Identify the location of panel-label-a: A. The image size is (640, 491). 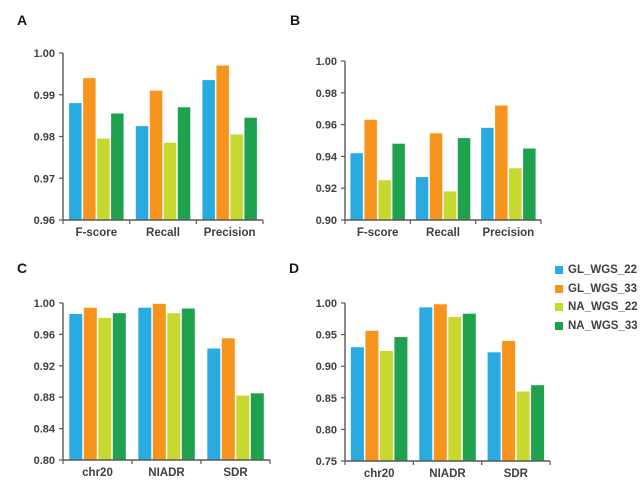
(22, 20).